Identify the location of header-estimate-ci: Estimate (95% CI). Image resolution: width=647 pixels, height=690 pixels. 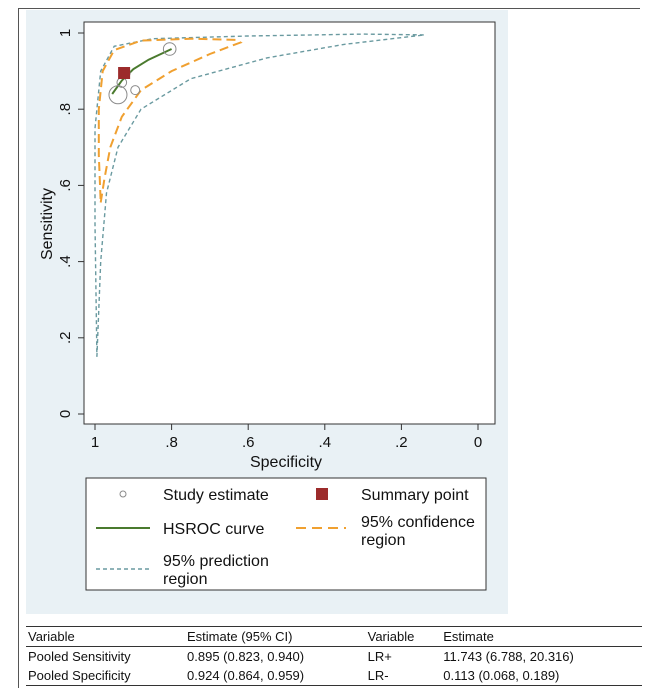
(275, 636).